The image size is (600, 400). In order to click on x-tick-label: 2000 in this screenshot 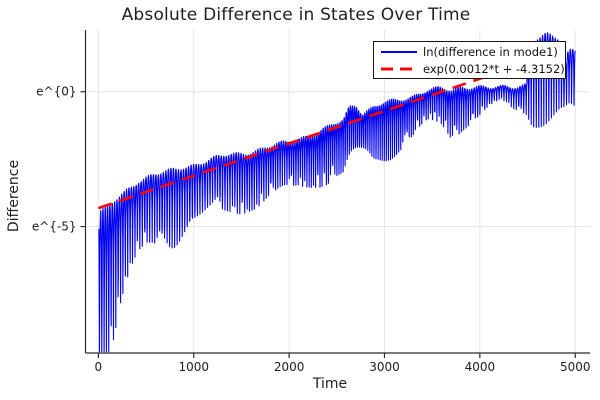, I will do `click(289, 367)`.